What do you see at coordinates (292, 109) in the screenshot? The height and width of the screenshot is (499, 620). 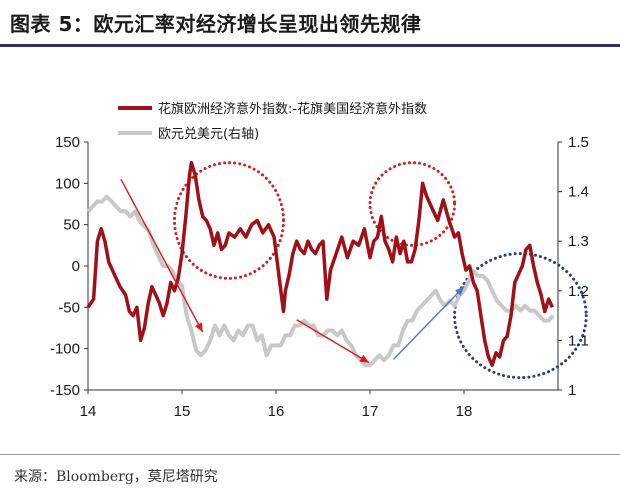 I see `legend-label-surprise-index: 花旗欧洲经济意外指数:-花旗美国经济意外指数` at bounding box center [292, 109].